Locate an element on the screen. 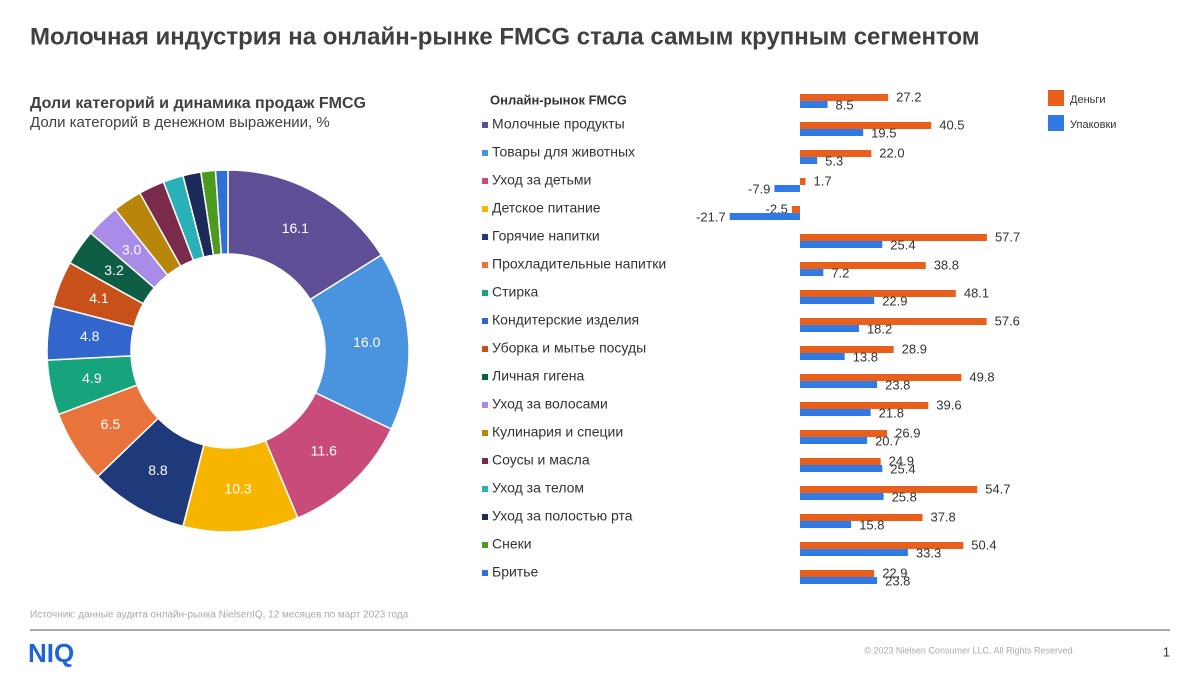  value-label: 5.3 is located at coordinates (834, 160).